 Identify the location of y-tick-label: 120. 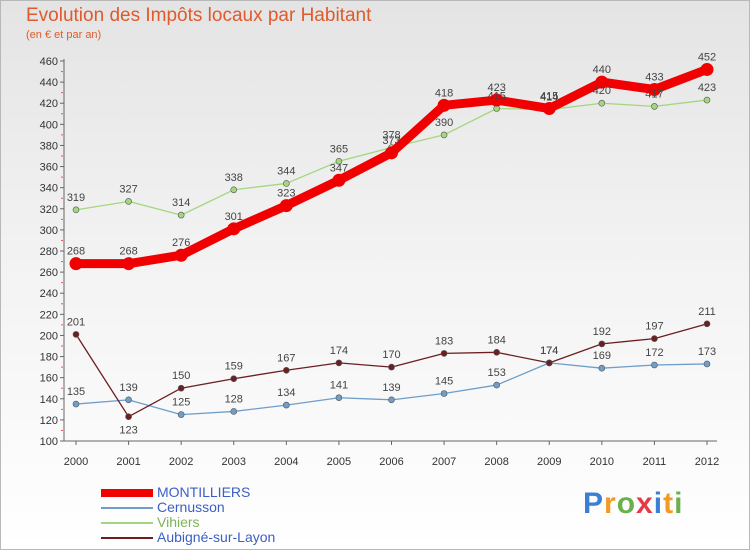
(49, 421).